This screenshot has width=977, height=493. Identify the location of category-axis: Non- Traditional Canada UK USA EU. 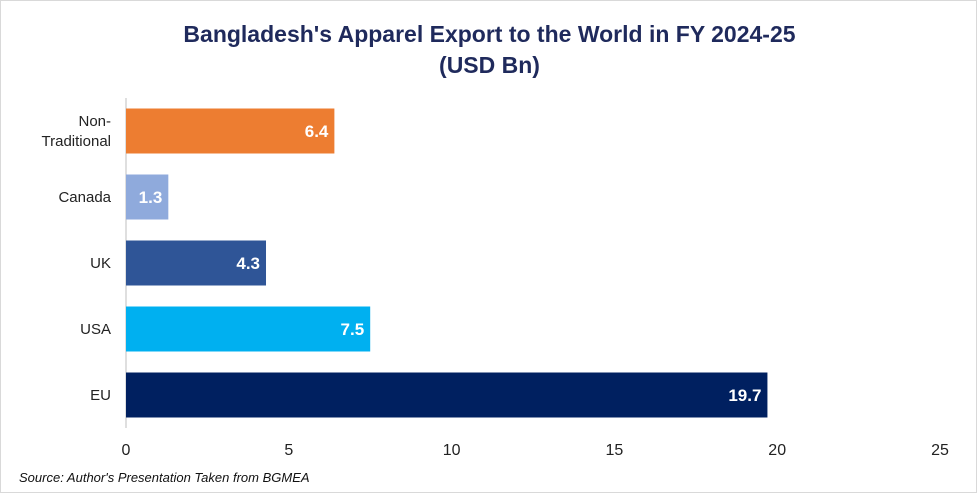
(77, 258).